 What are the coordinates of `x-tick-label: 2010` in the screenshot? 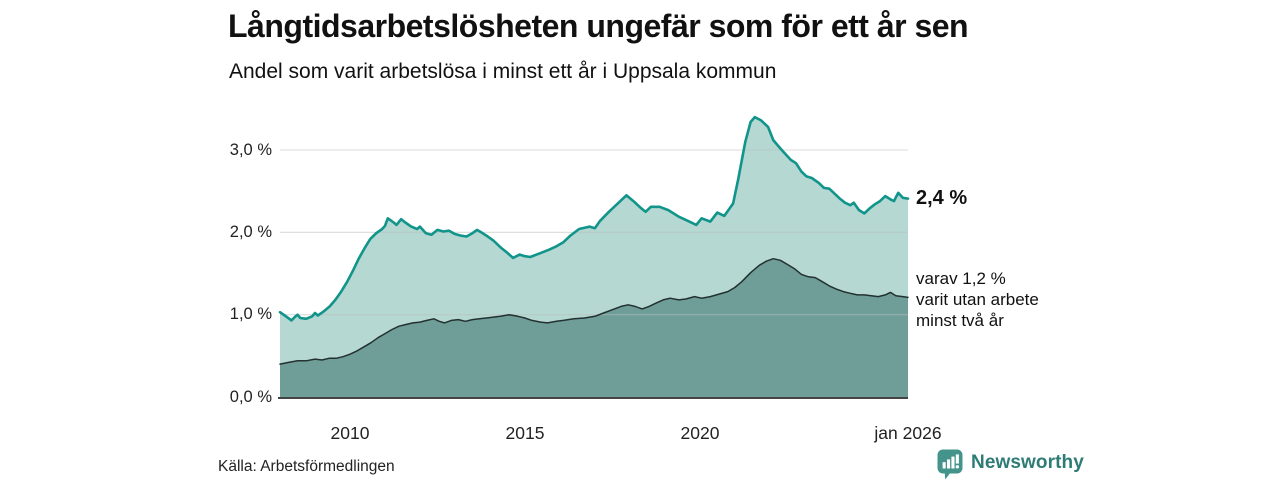 It's located at (350, 433).